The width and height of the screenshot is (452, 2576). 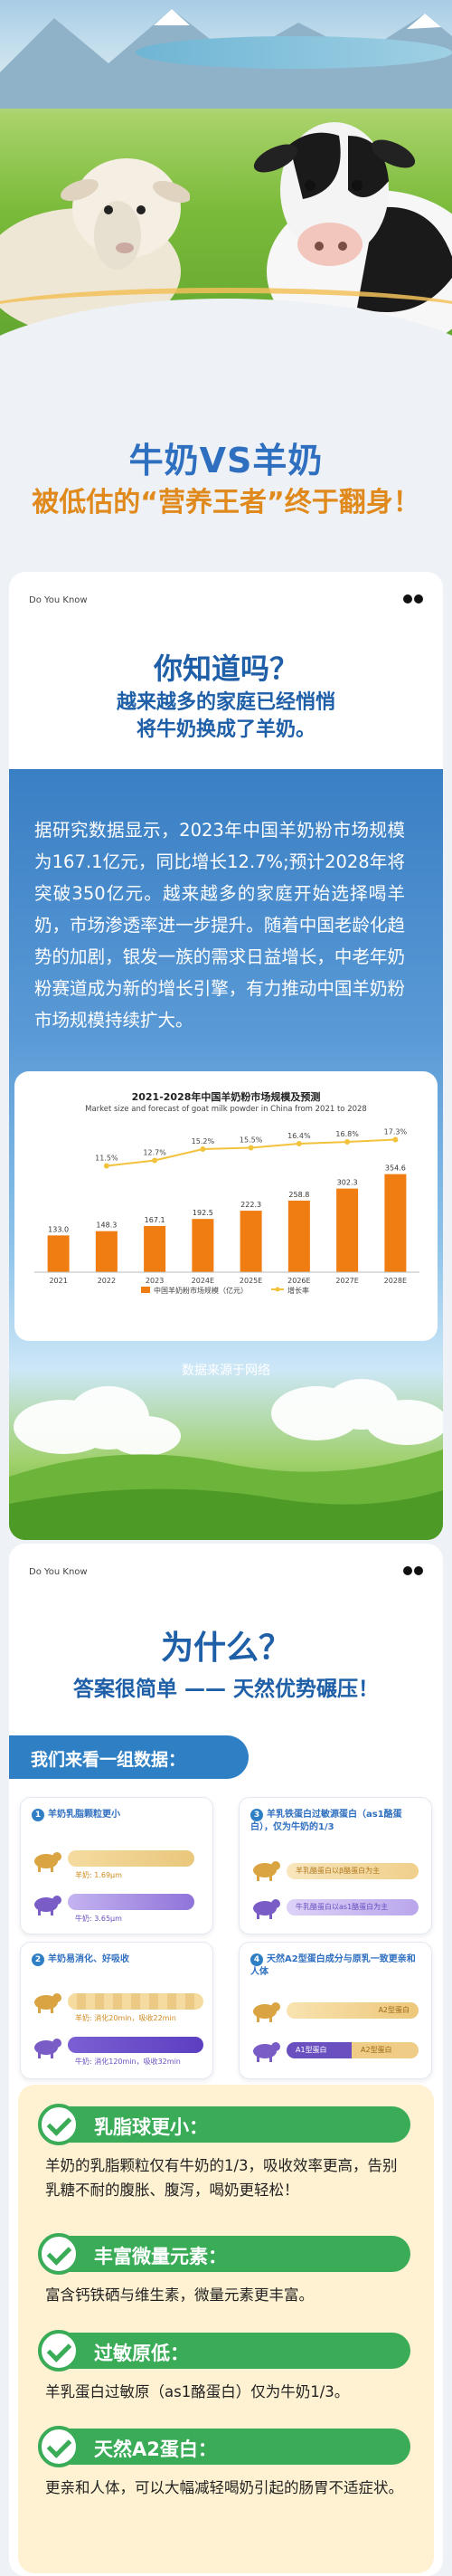 I want to click on bar-value-label: 258.8, so click(x=298, y=1195).